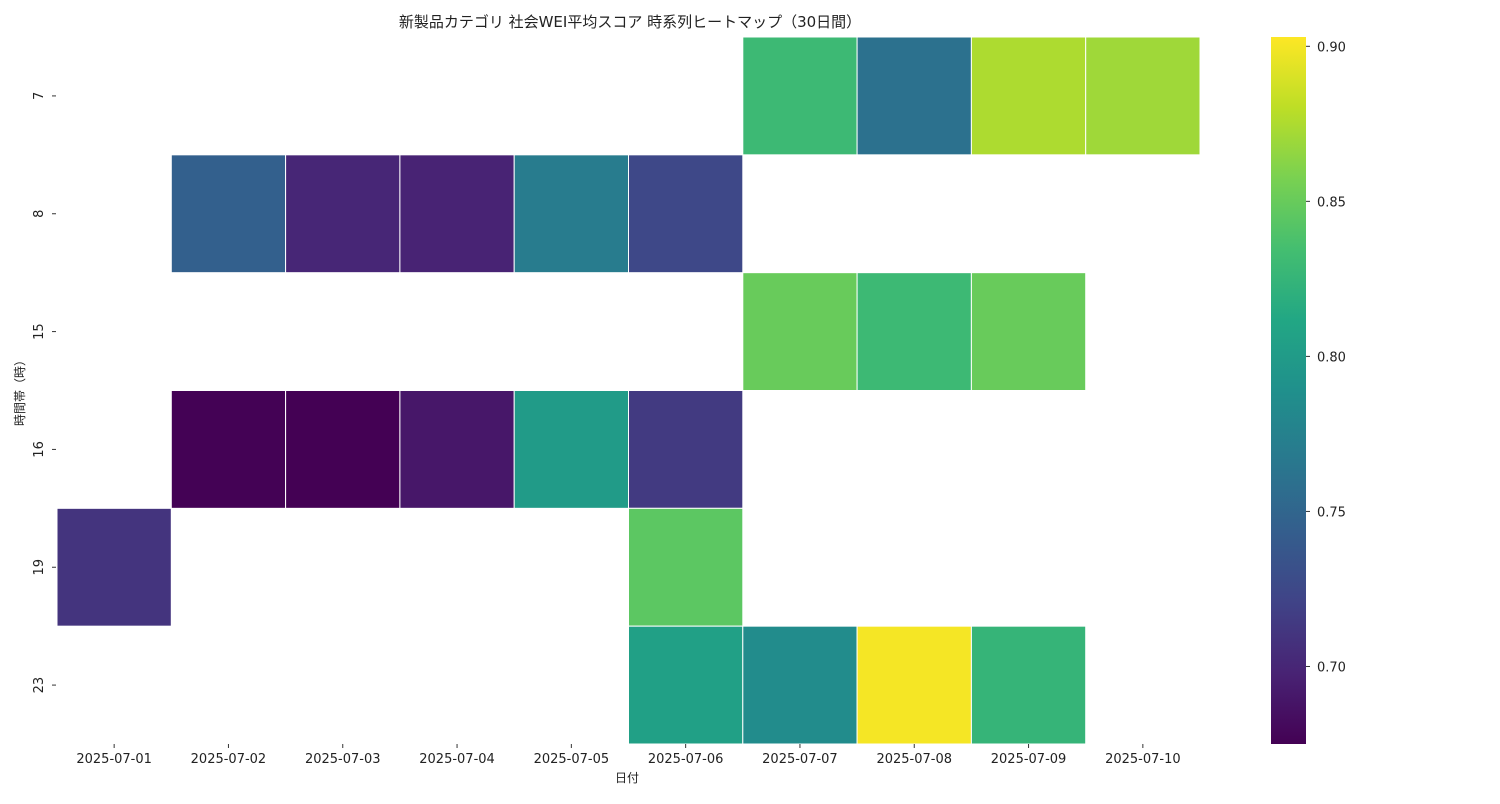 The image size is (1500, 804). What do you see at coordinates (630, 22) in the screenshot?
I see `chart-title: 新製品カテゴリ 社会WEI平均スコア 時系列ヒートマップ（30日間）` at bounding box center [630, 22].